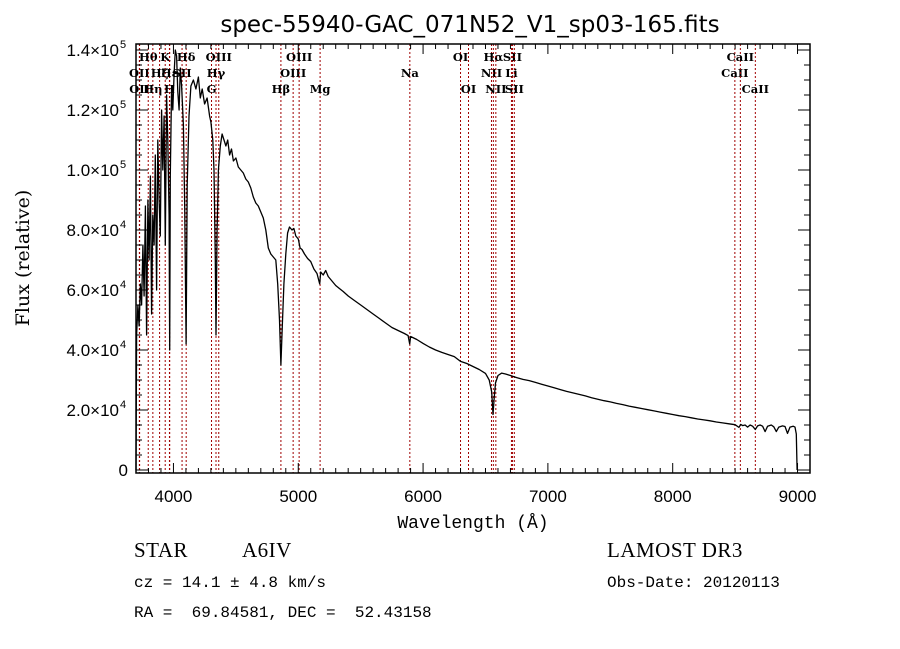  What do you see at coordinates (93, 230) in the screenshot?
I see `y-tick-label: 8.0×10` at bounding box center [93, 230].